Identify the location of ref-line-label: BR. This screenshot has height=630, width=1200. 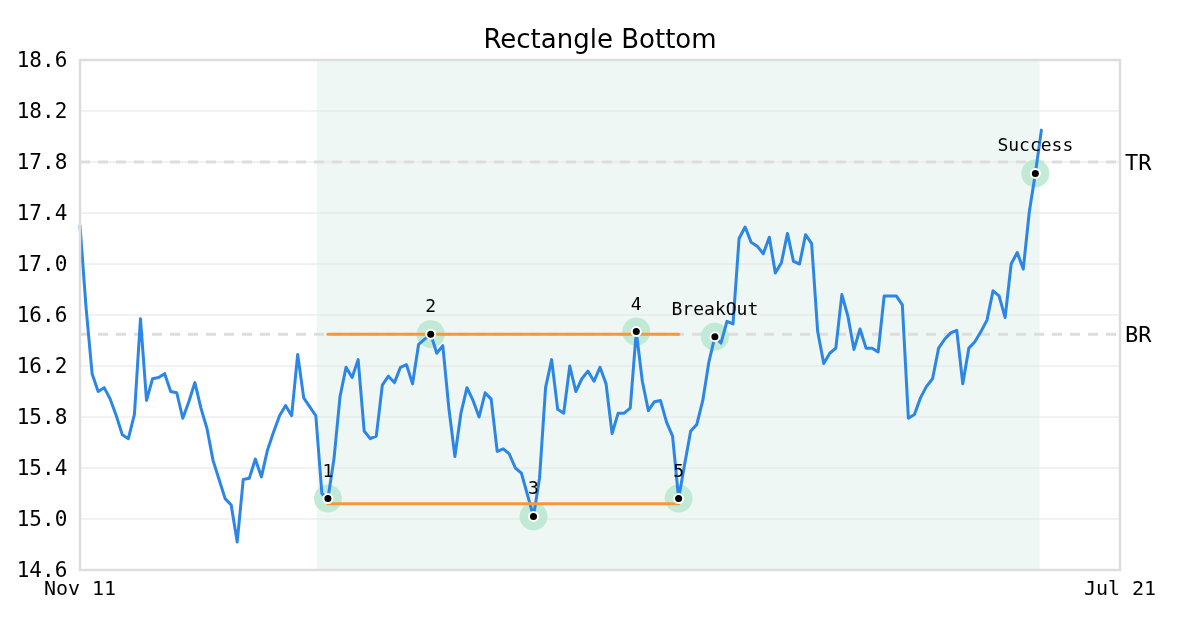
(1139, 335).